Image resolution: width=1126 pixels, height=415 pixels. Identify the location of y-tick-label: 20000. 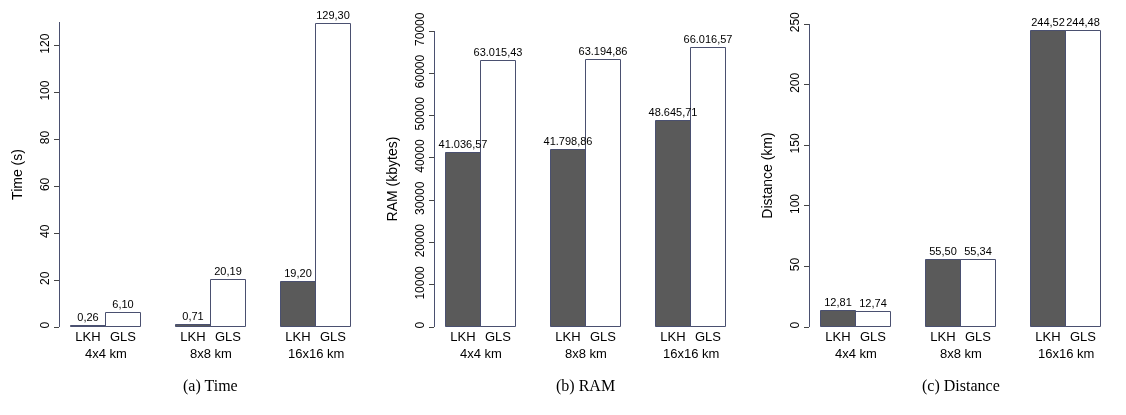
(420, 240).